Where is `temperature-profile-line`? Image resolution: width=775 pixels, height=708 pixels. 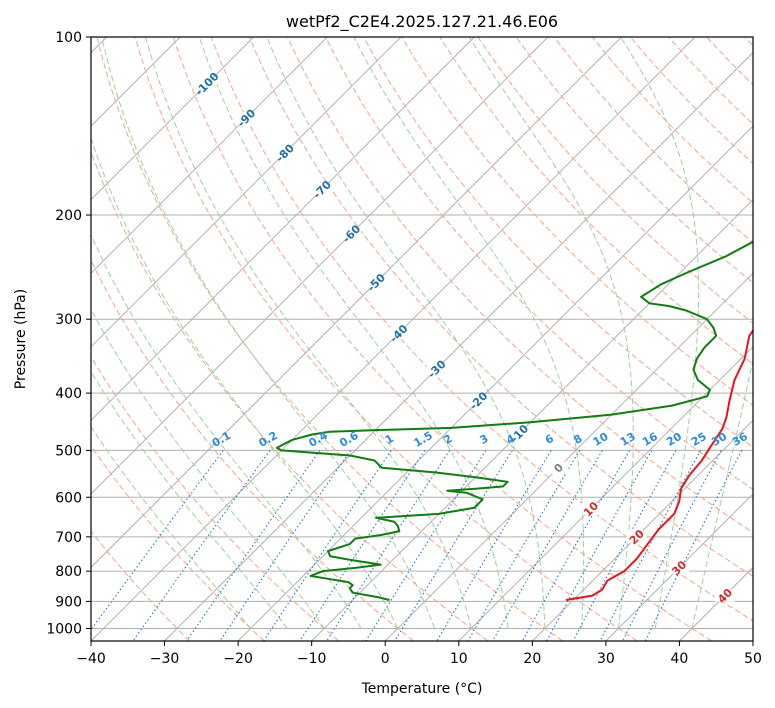 temperature-profile-line is located at coordinates (659, 464).